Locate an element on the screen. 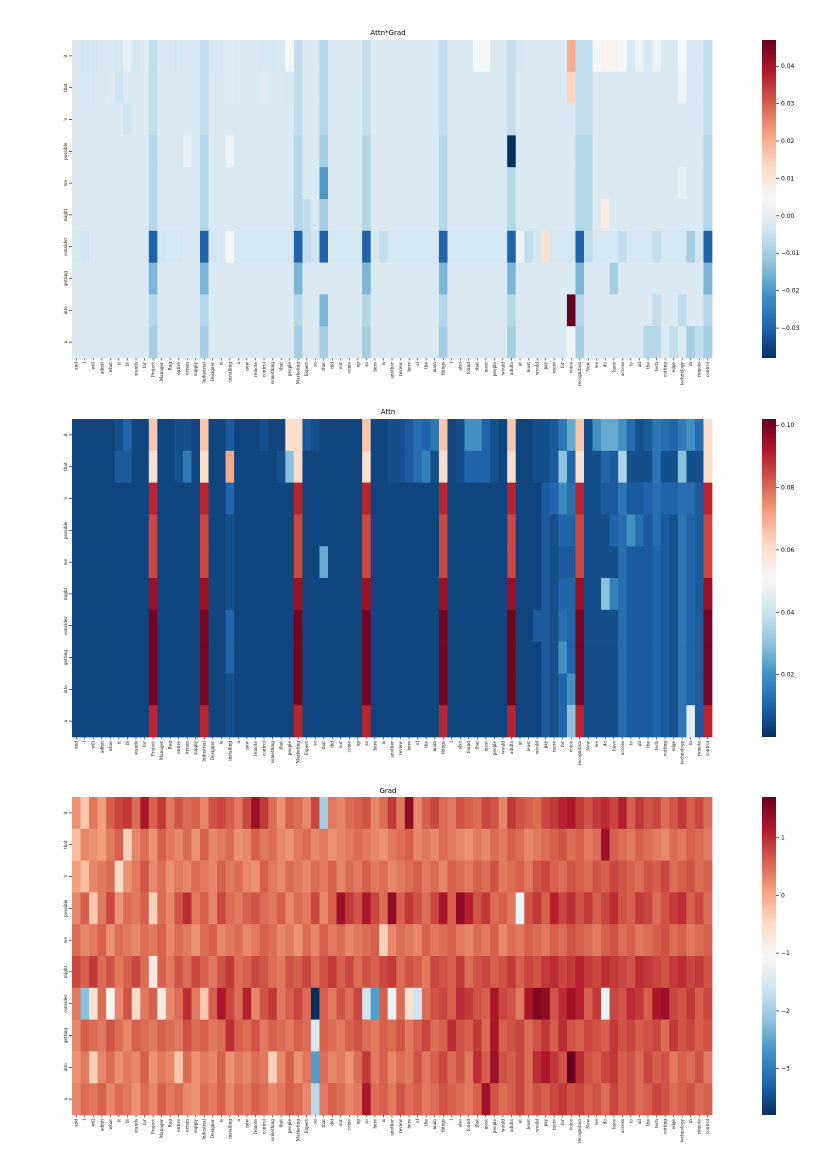 This screenshot has width=831, height=1175. column-label: Manager is located at coordinates (161, 371).